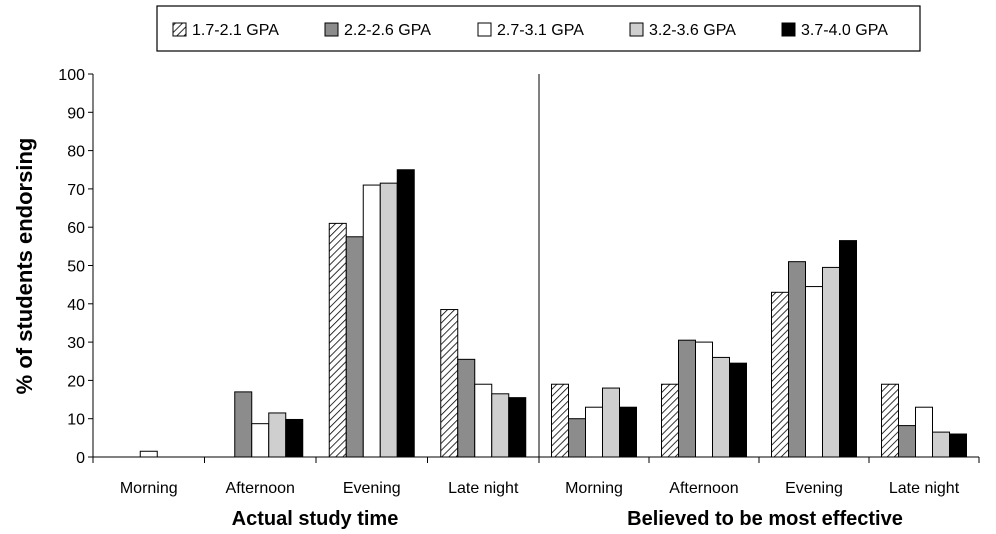 The width and height of the screenshot is (996, 534). Describe the element at coordinates (692, 30) in the screenshot. I see `legend-label-4: 3.2-3.6 GPA` at that location.